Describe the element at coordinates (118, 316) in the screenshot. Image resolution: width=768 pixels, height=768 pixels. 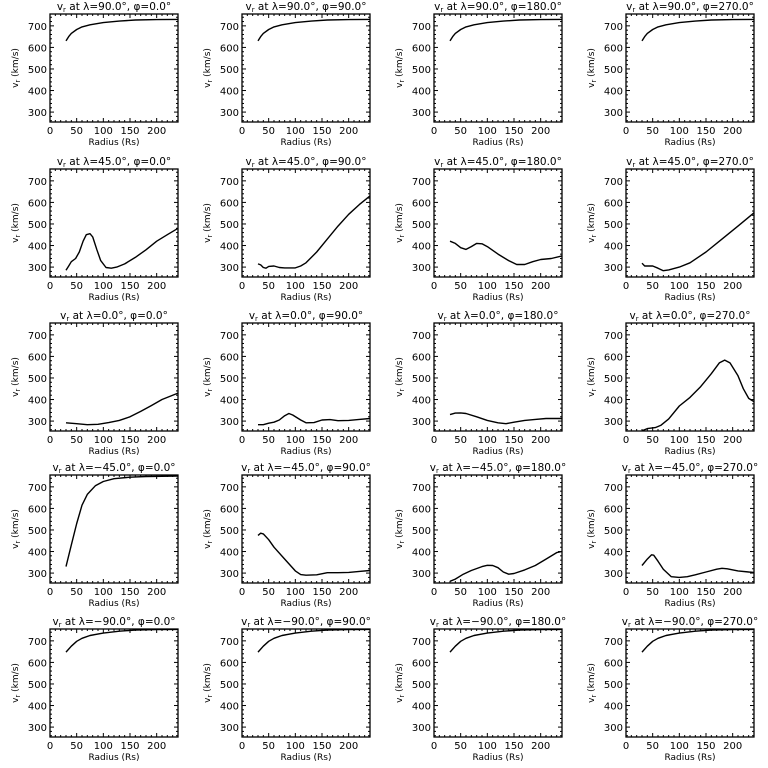
I see `panel-title-rest: at λ=0.0°, φ=0.0°` at that location.